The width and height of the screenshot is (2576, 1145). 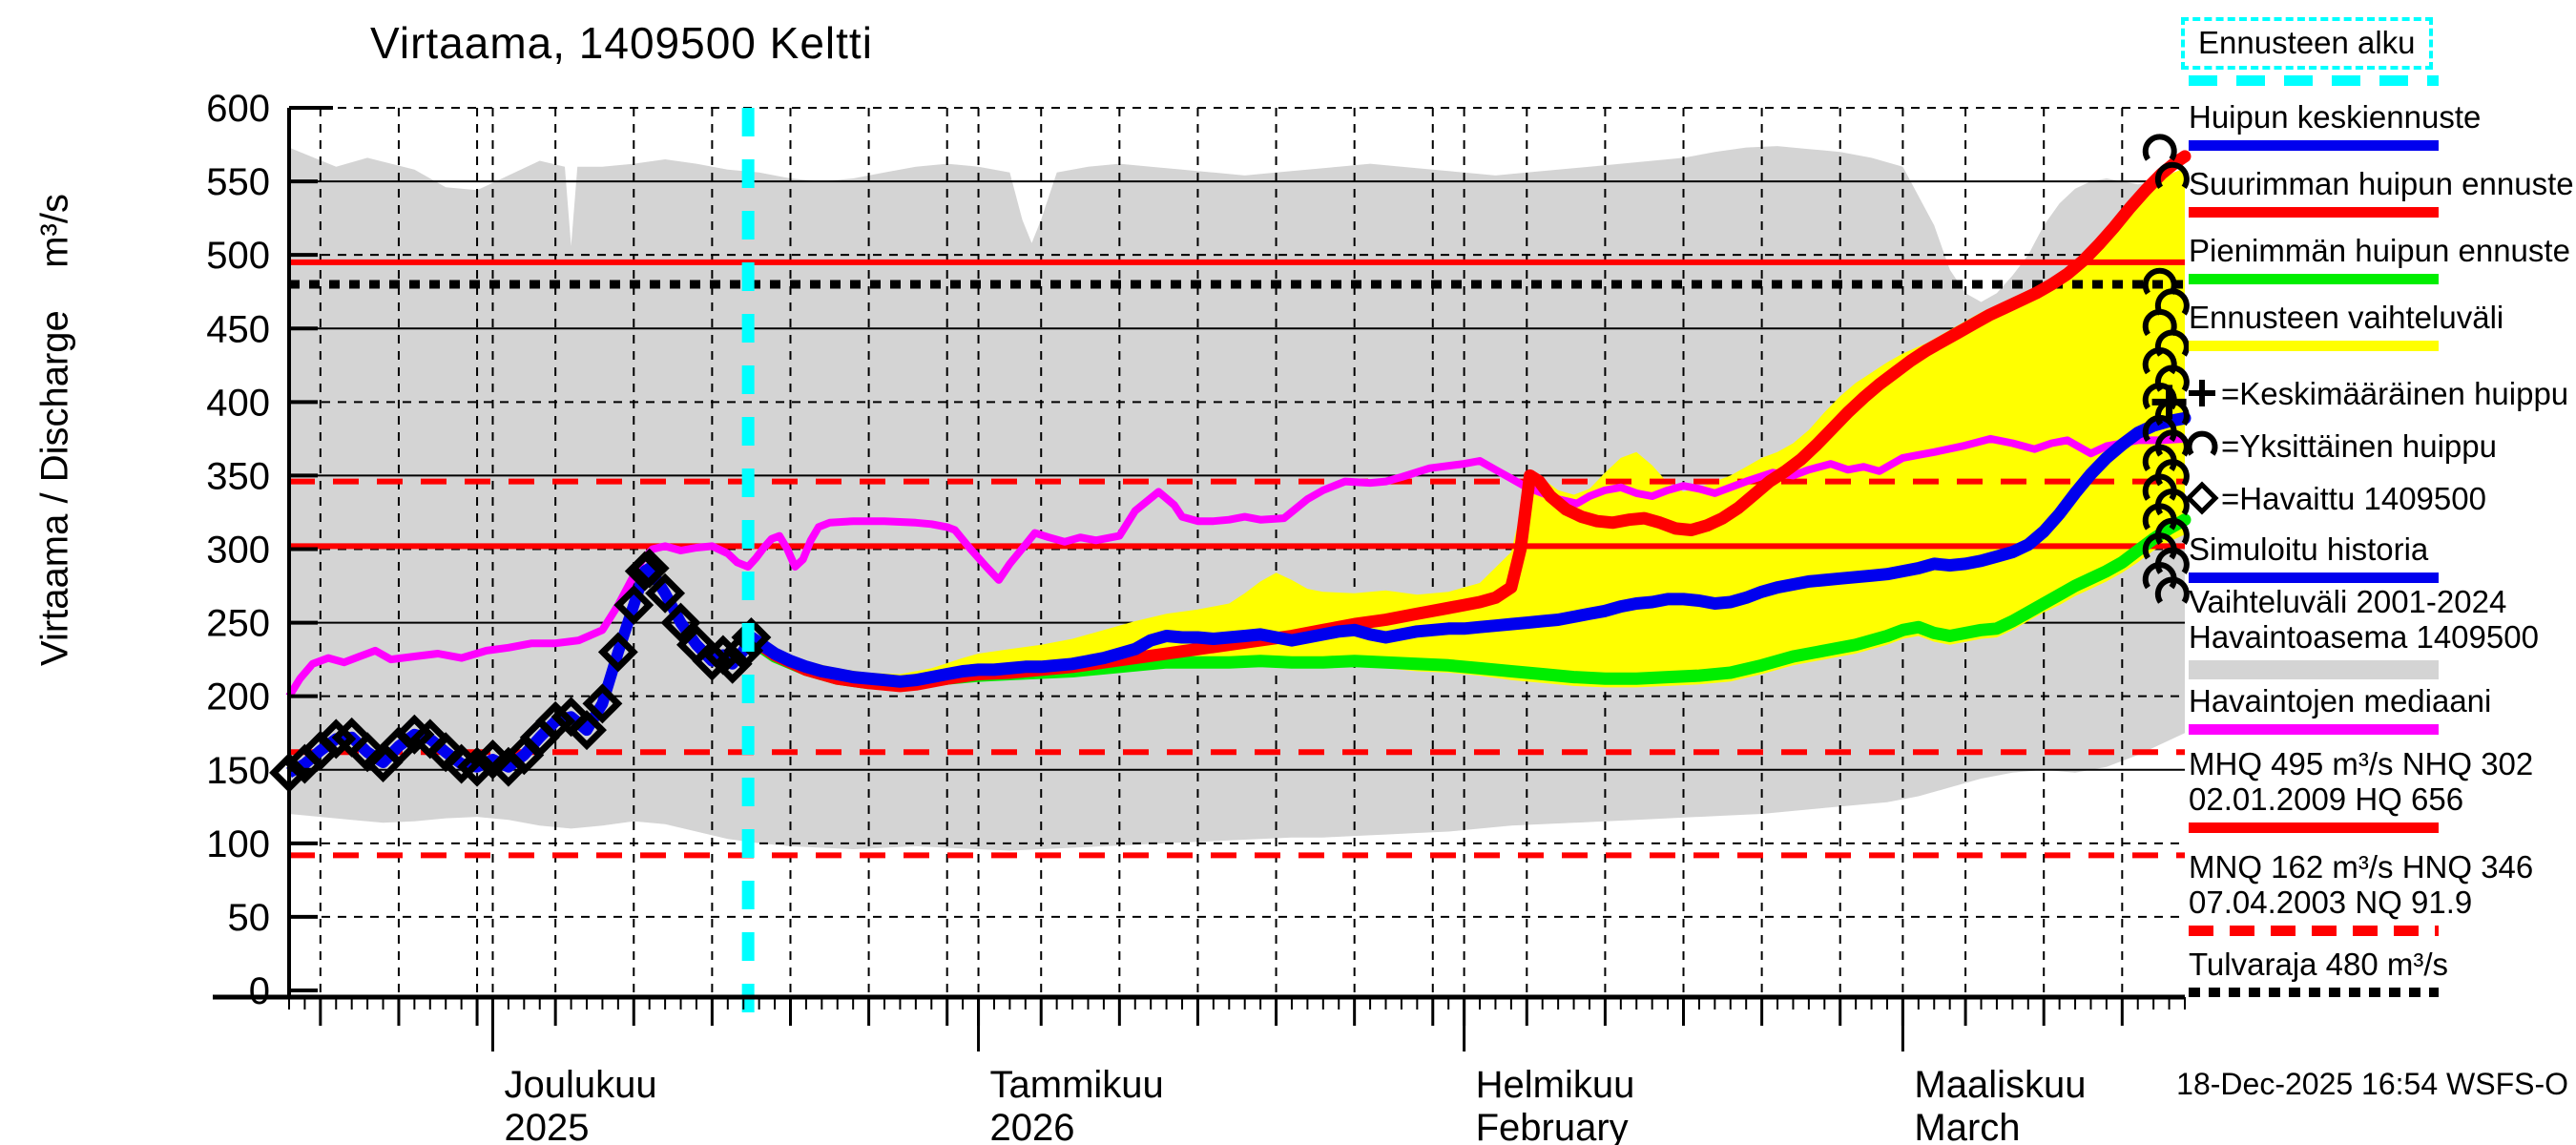 What do you see at coordinates (2361, 763) in the screenshot?
I see `legend-label: MHQ 495 m³/s NHQ 302` at bounding box center [2361, 763].